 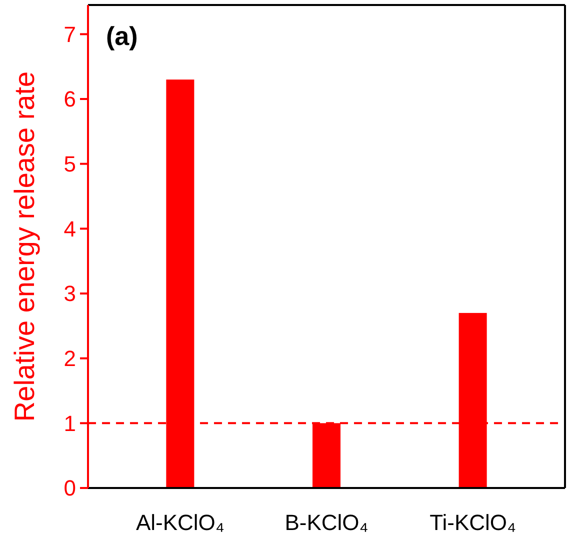 I want to click on y-tick-label: 3, so click(x=70, y=293).